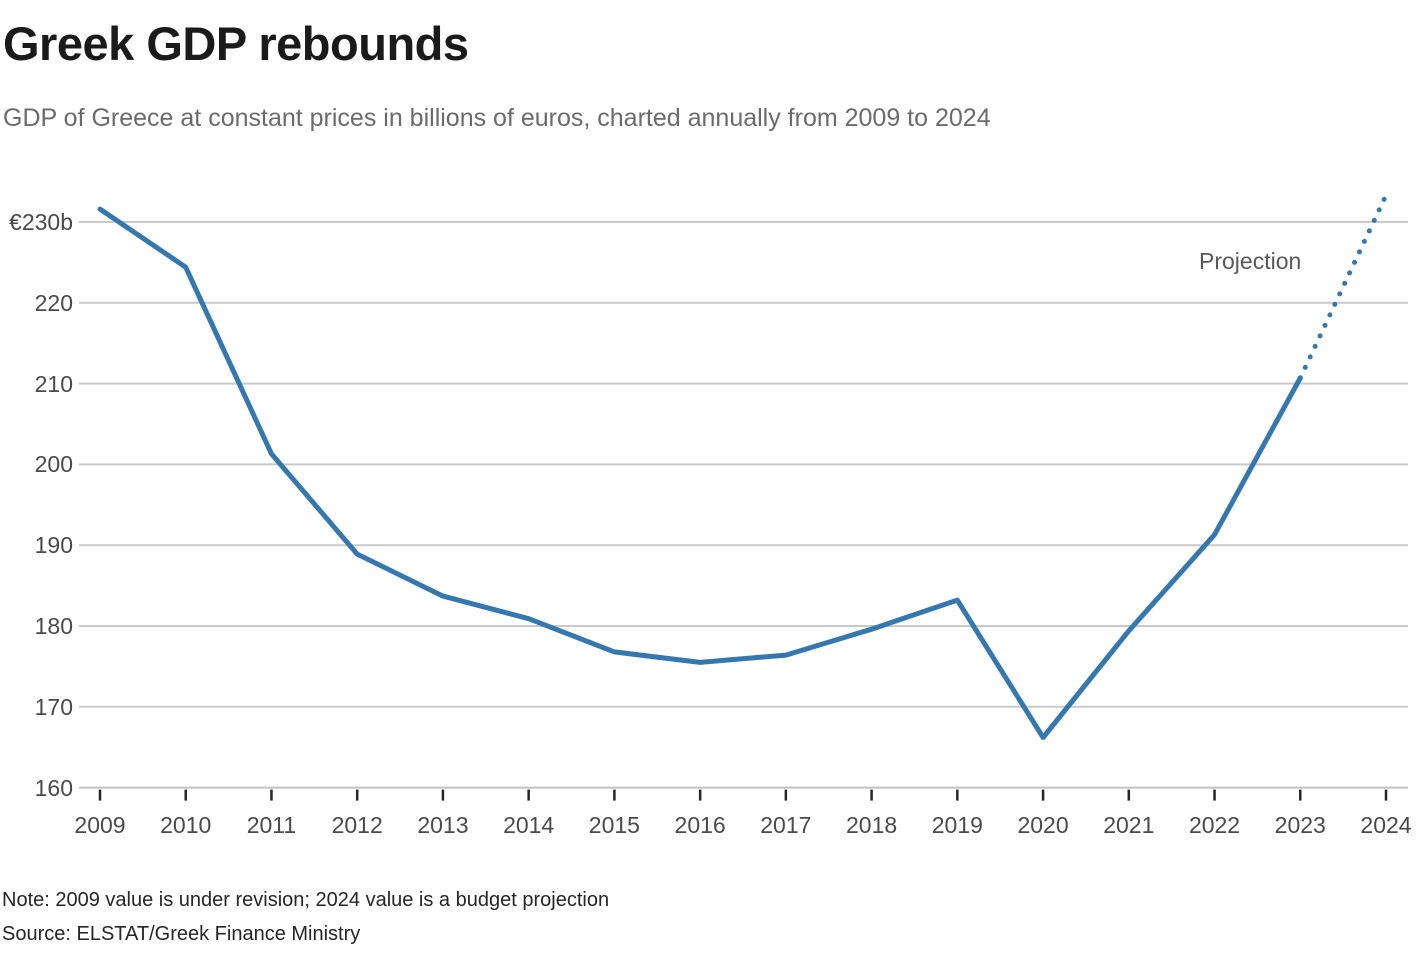  Describe the element at coordinates (53, 302) in the screenshot. I see `y-tick-label: 220` at that location.